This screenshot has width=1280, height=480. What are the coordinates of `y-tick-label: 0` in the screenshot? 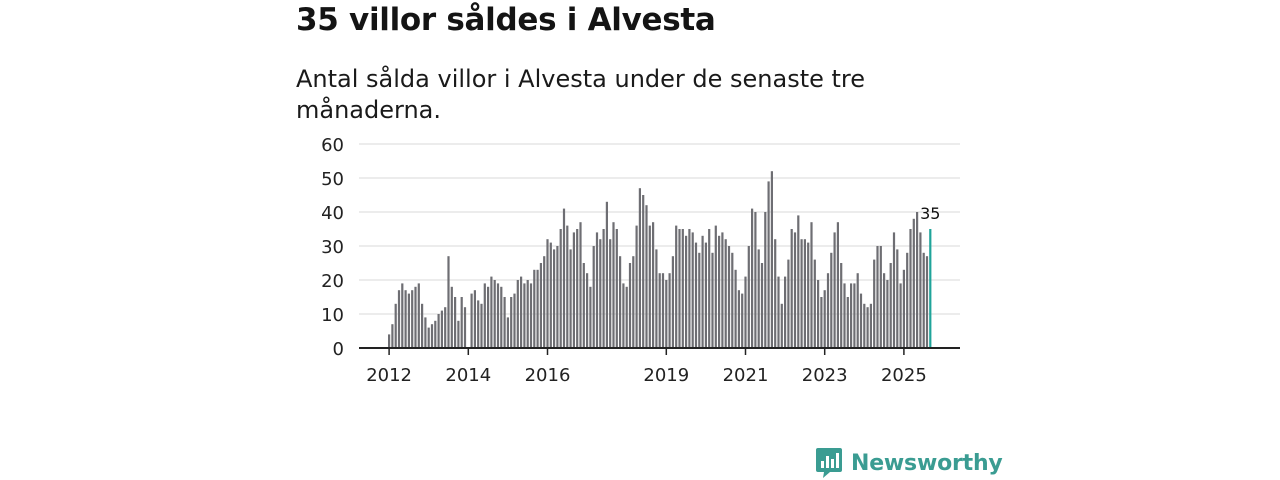 It's located at (338, 349).